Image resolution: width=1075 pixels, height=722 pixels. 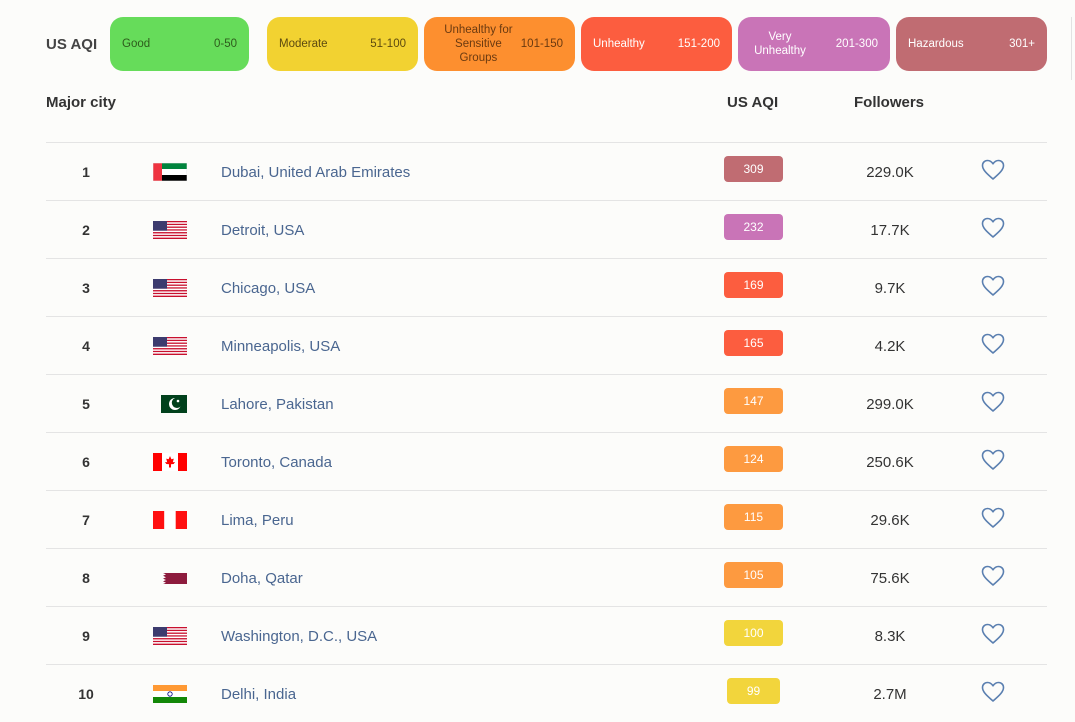 I want to click on rank-number: 2, so click(x=86, y=230).